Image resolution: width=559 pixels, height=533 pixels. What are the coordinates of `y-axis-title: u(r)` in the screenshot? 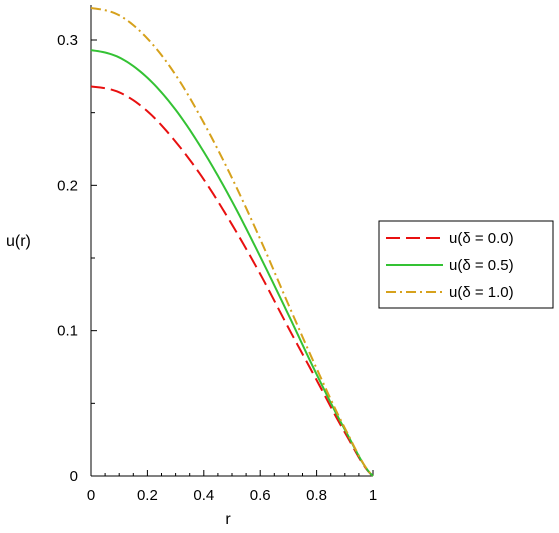 It's located at (18, 241).